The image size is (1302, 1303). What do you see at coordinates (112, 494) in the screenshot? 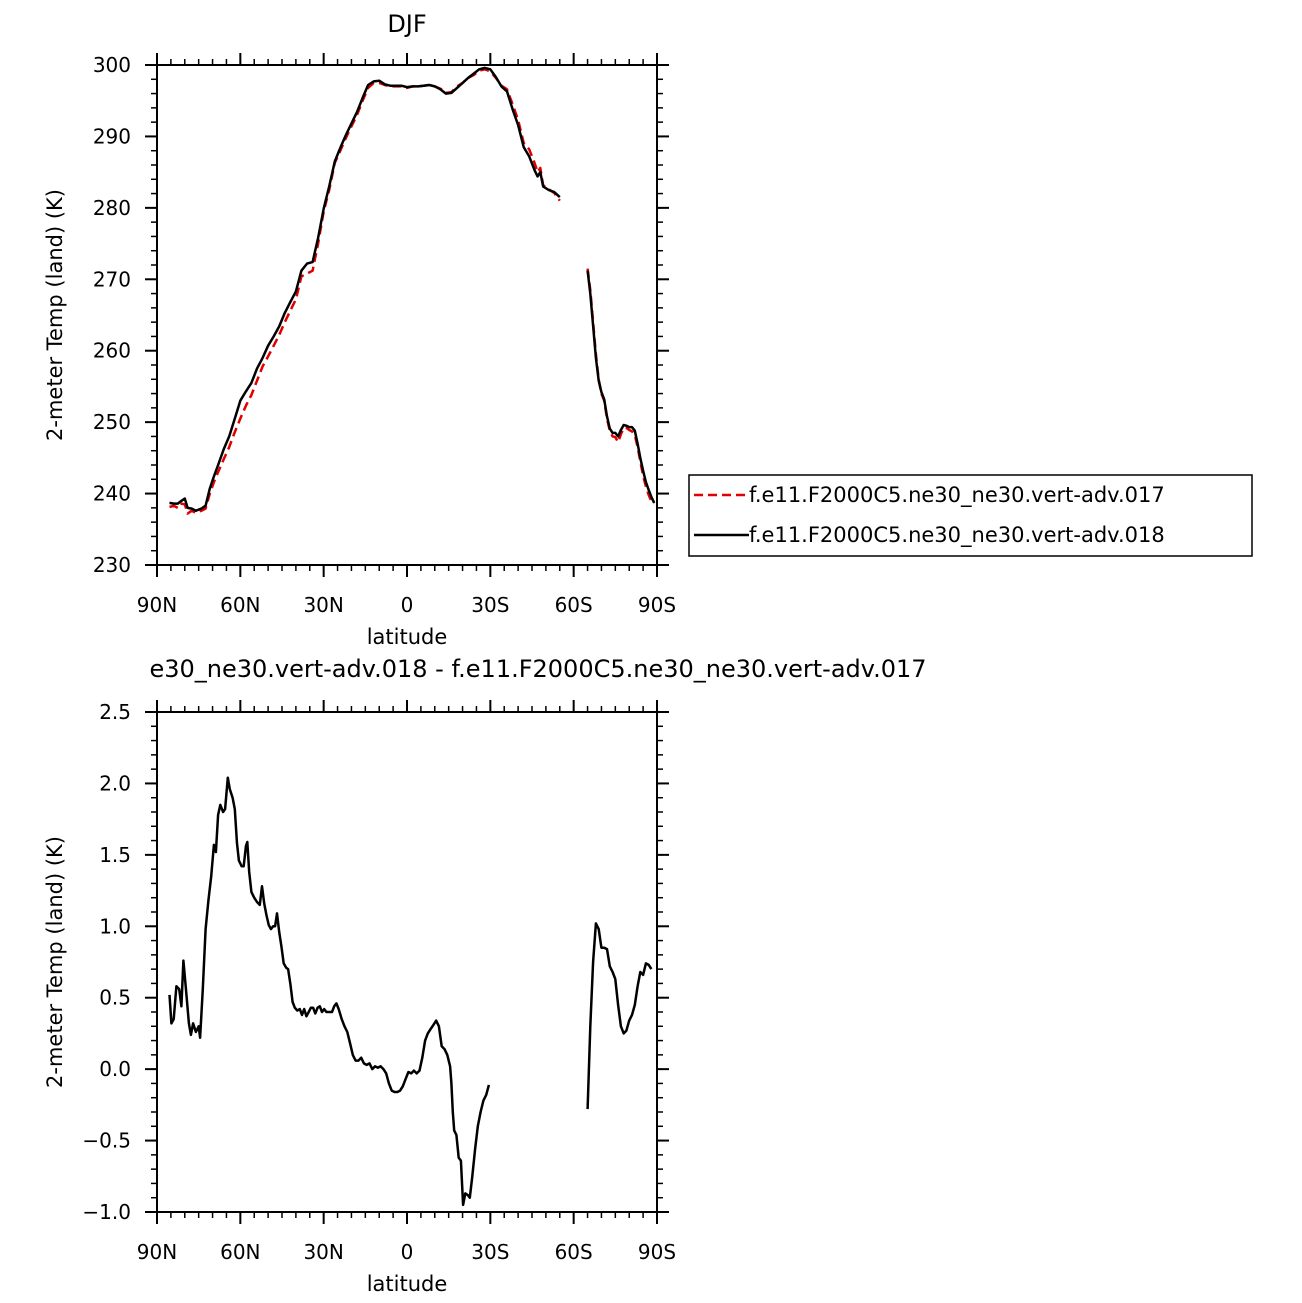
I see `y-tick-label: 240` at bounding box center [112, 494].